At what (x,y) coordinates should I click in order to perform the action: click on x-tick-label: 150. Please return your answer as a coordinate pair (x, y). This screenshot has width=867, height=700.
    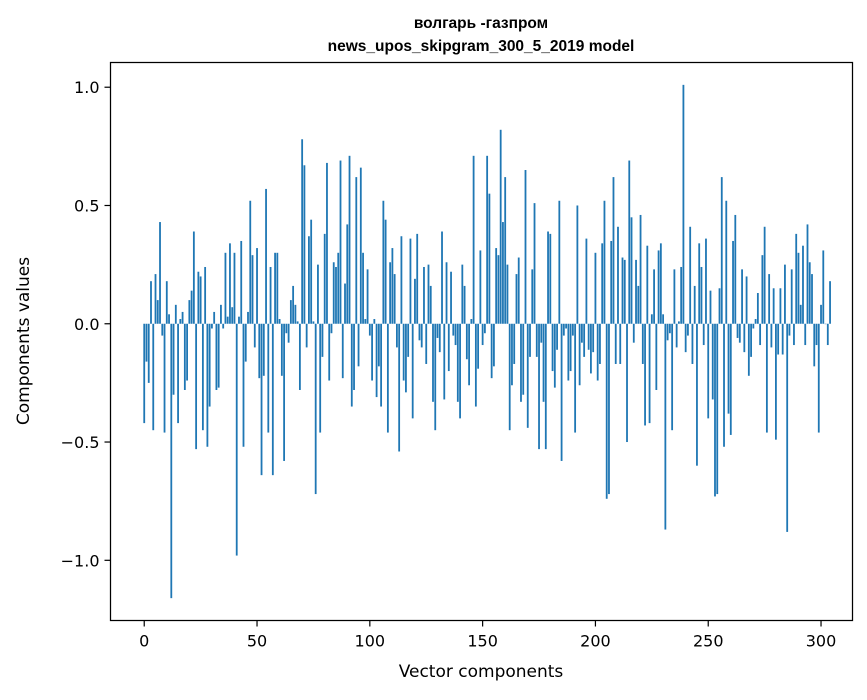
    Looking at the image, I should click on (482, 641).